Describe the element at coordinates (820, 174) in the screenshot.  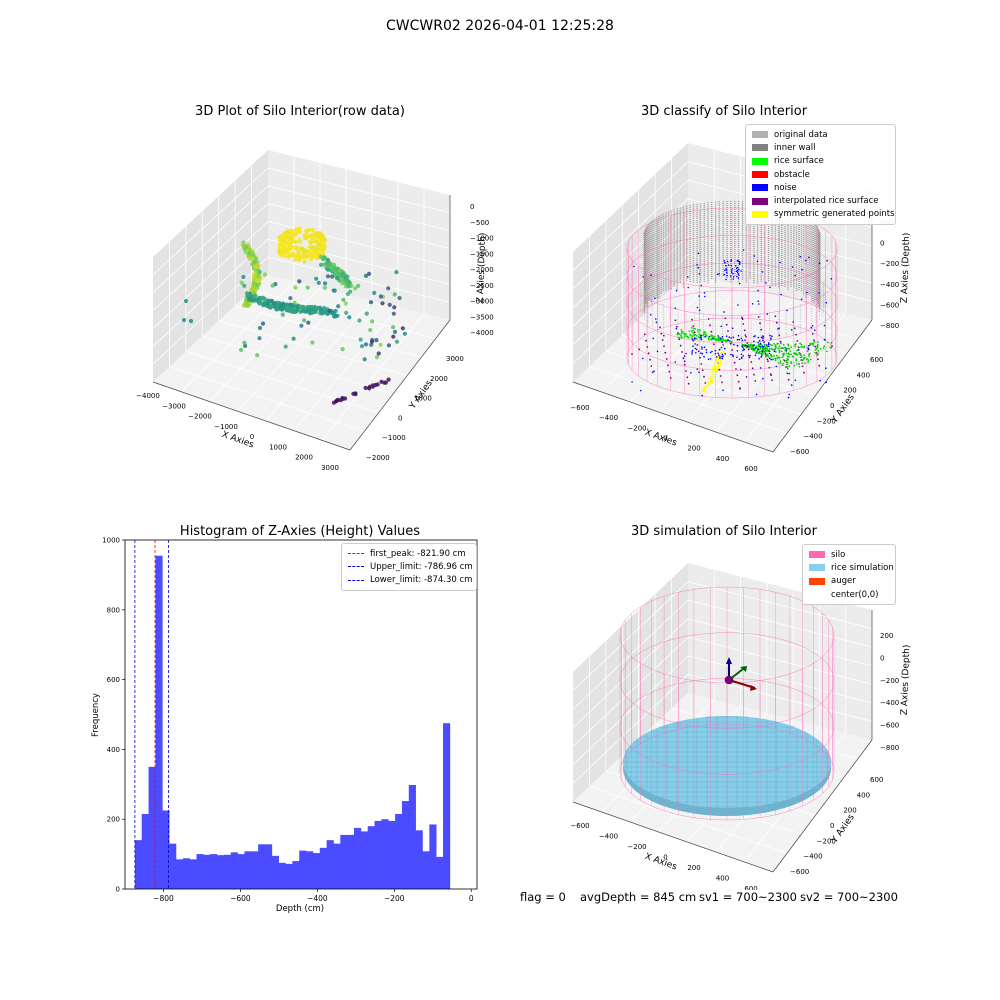
I see `legend-entry: obstacle` at that location.